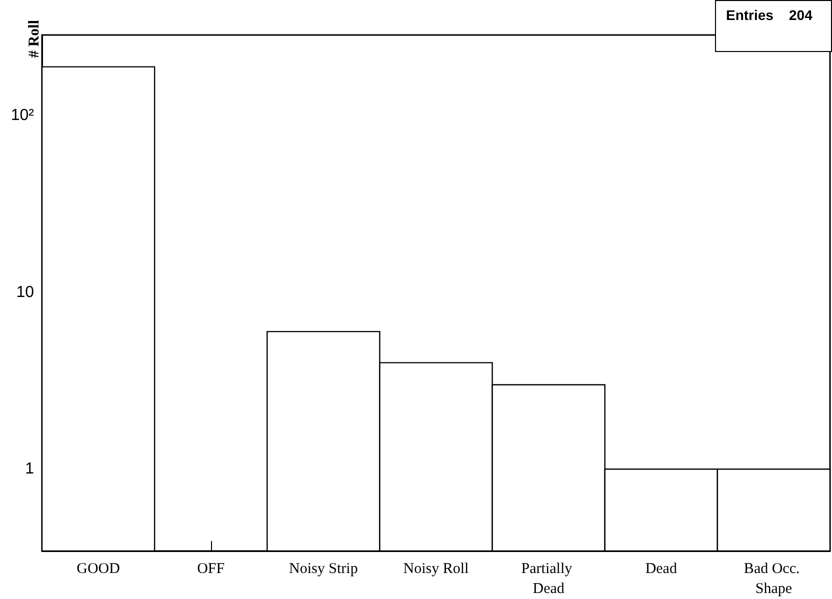 The width and height of the screenshot is (832, 599). I want to click on x-tick-label: Noisy Strip, so click(323, 569).